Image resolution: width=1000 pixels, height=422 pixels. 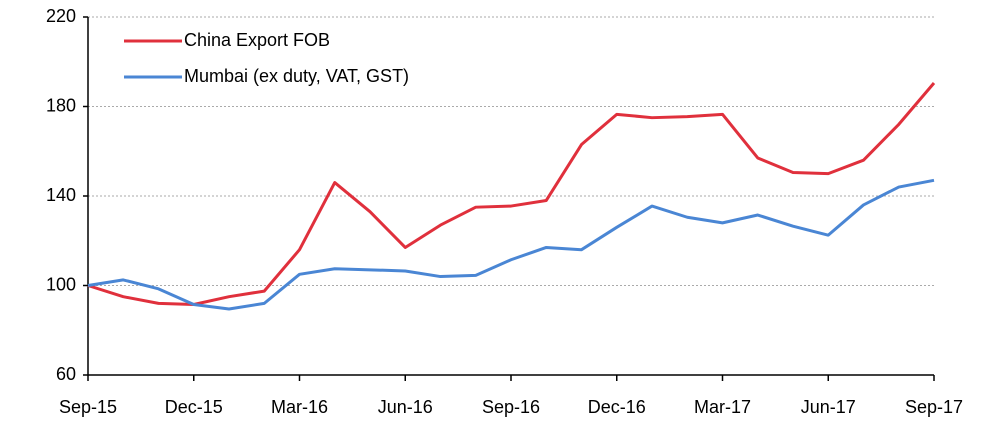 I want to click on x-tick-label: Jun-16, so click(x=405, y=407).